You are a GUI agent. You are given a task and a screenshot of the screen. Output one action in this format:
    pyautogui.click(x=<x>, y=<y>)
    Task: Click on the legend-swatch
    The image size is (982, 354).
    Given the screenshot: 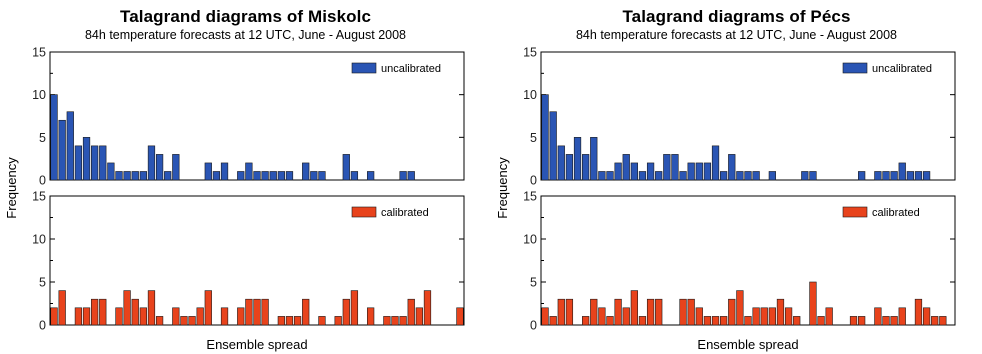 What is the action you would take?
    pyautogui.click(x=364, y=212)
    